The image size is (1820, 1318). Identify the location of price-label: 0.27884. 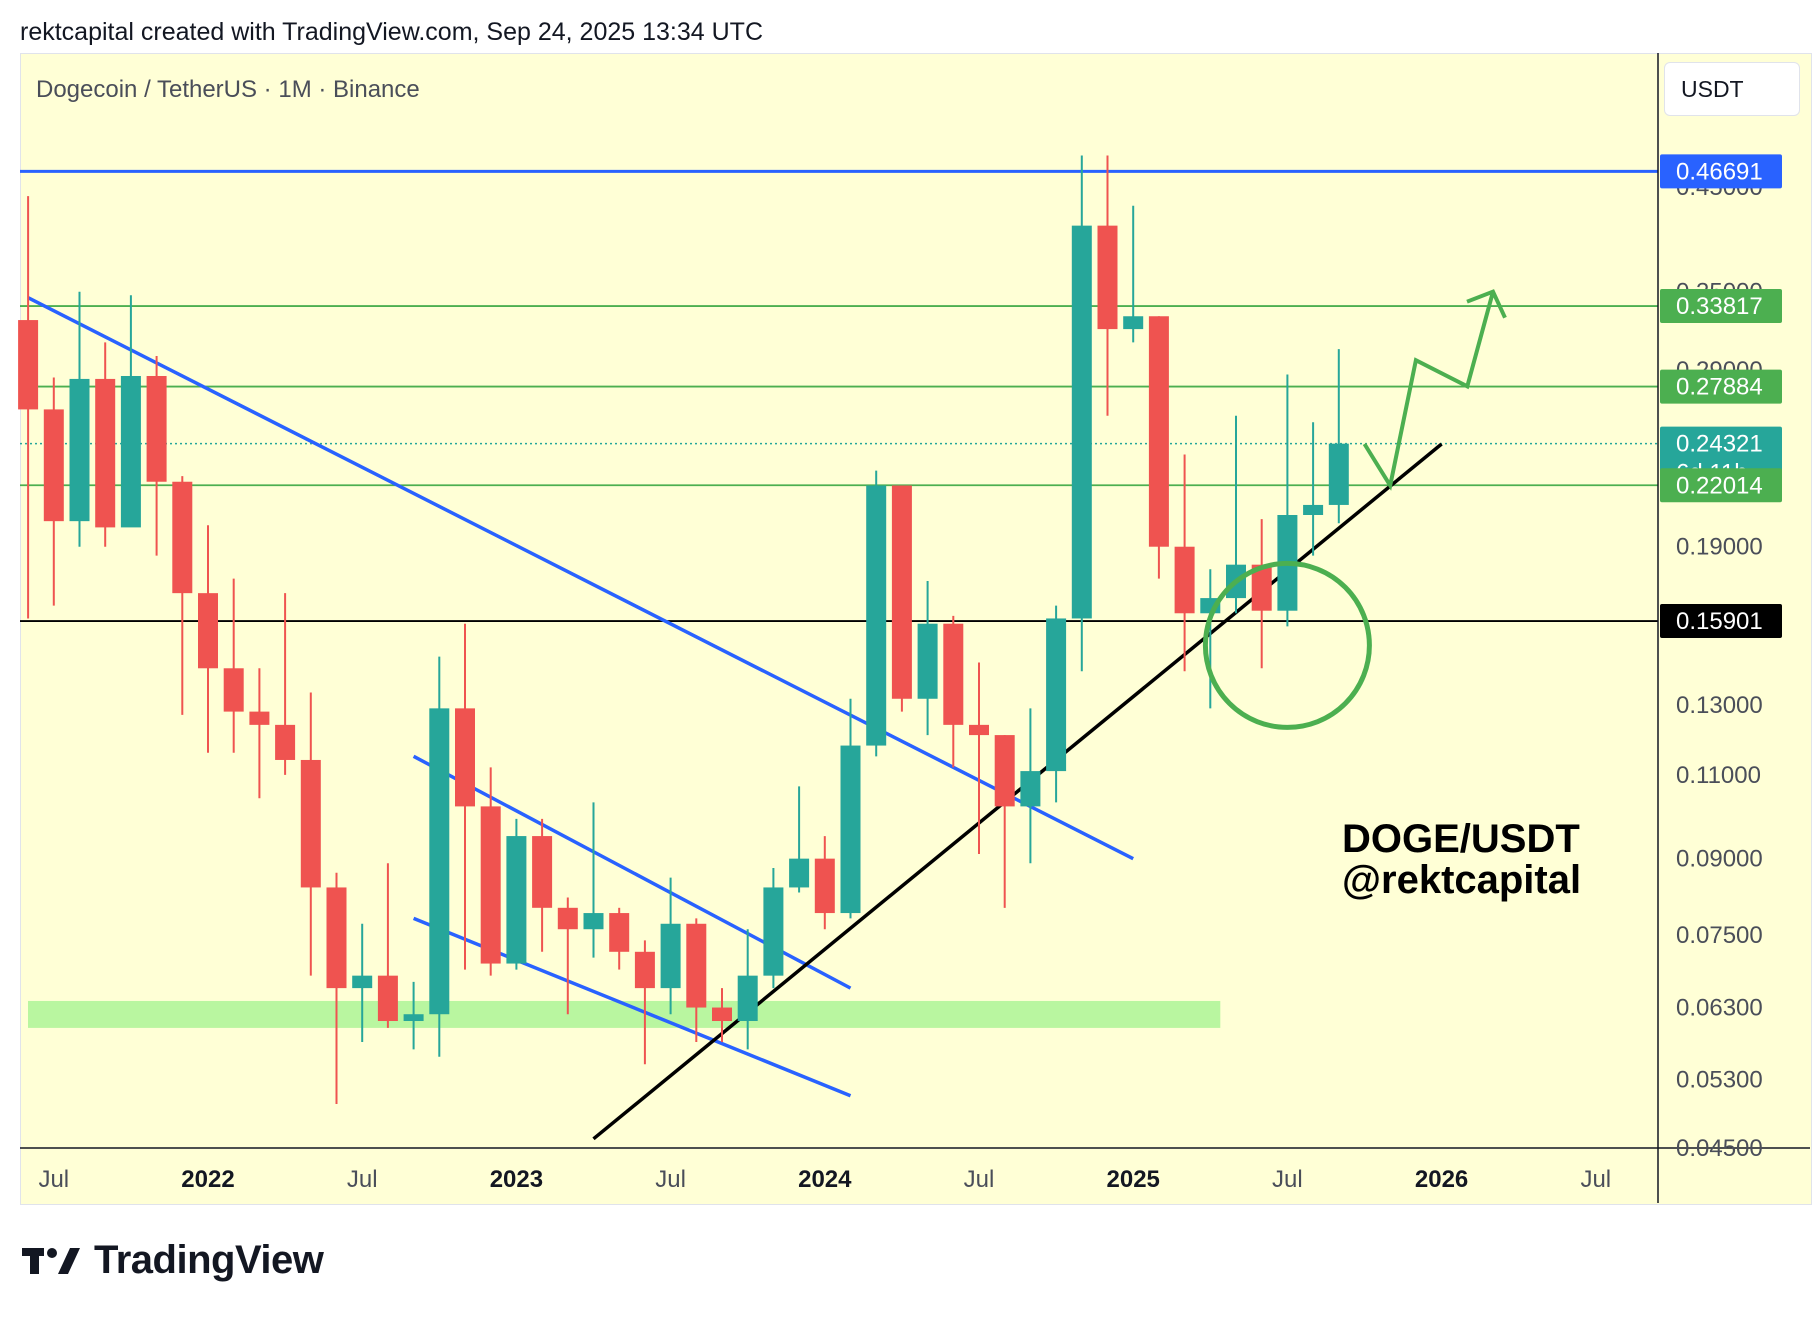
(1721, 386).